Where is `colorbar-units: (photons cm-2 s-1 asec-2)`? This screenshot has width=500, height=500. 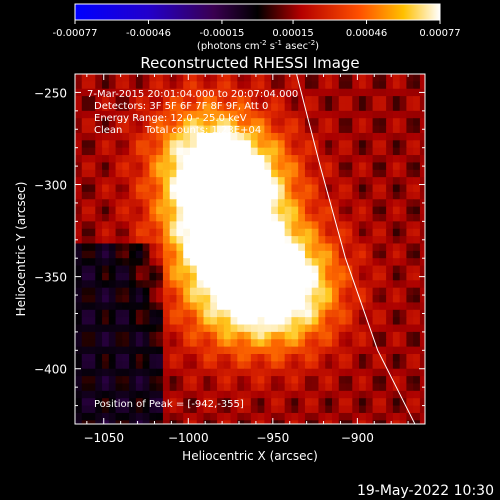
colorbar-units: (photons cm-2 s-1 asec-2) is located at coordinates (258, 45).